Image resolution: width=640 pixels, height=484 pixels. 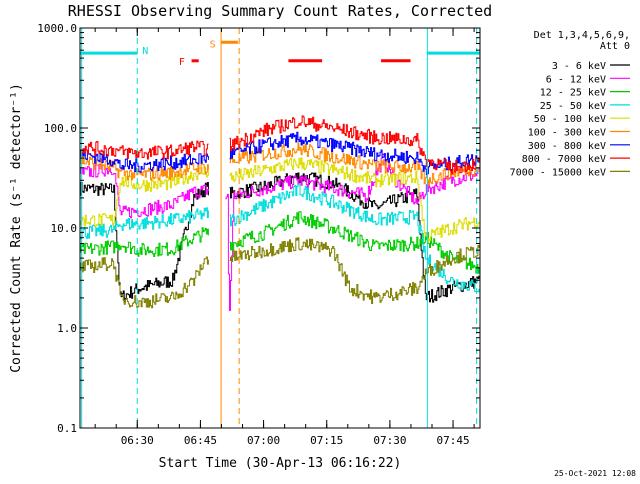 I want to click on x-tick-label-3: 07:15, so click(x=326, y=440).